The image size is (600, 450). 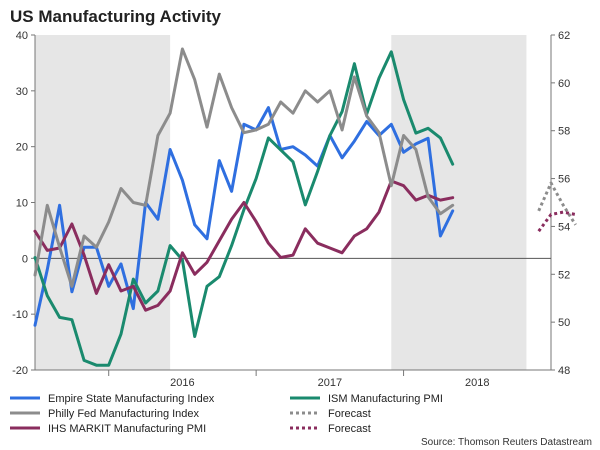 What do you see at coordinates (564, 36) in the screenshot?
I see `right-tick-label: 62` at bounding box center [564, 36].